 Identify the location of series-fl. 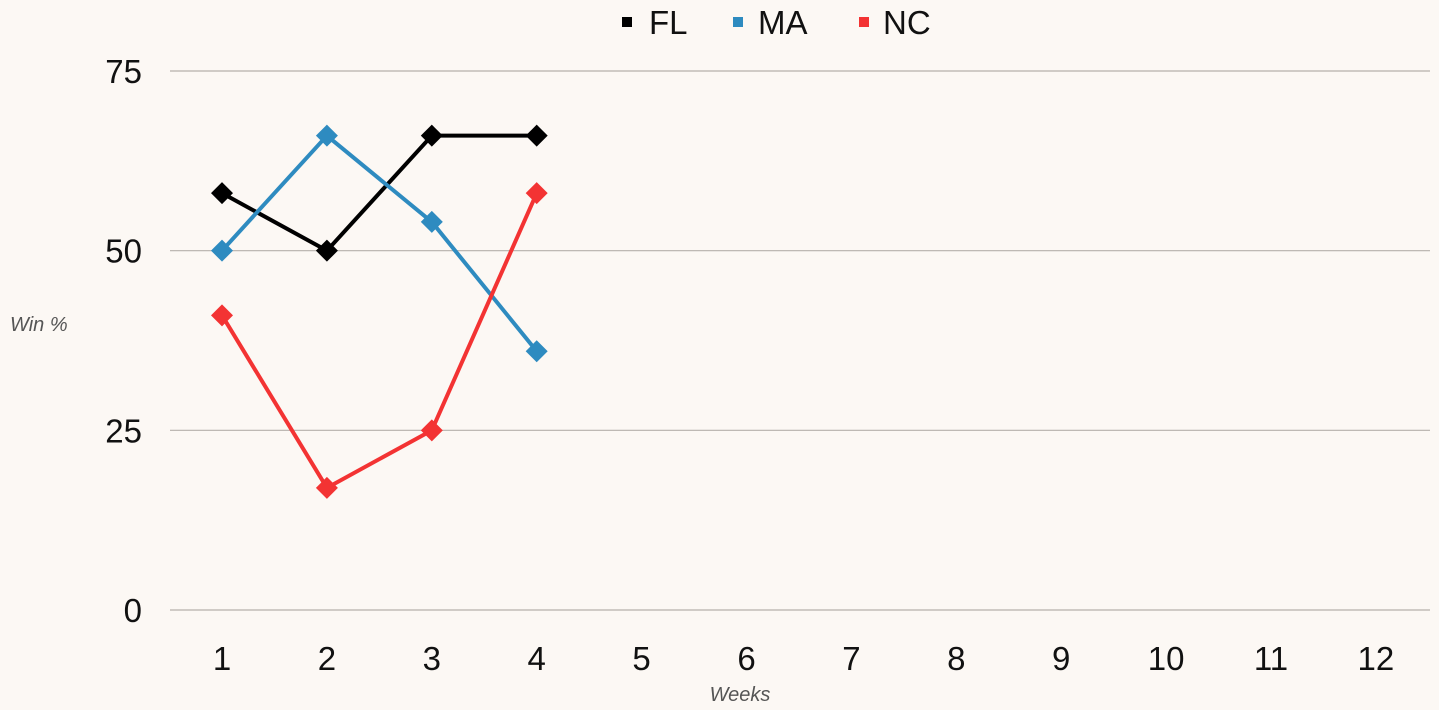
(379, 193).